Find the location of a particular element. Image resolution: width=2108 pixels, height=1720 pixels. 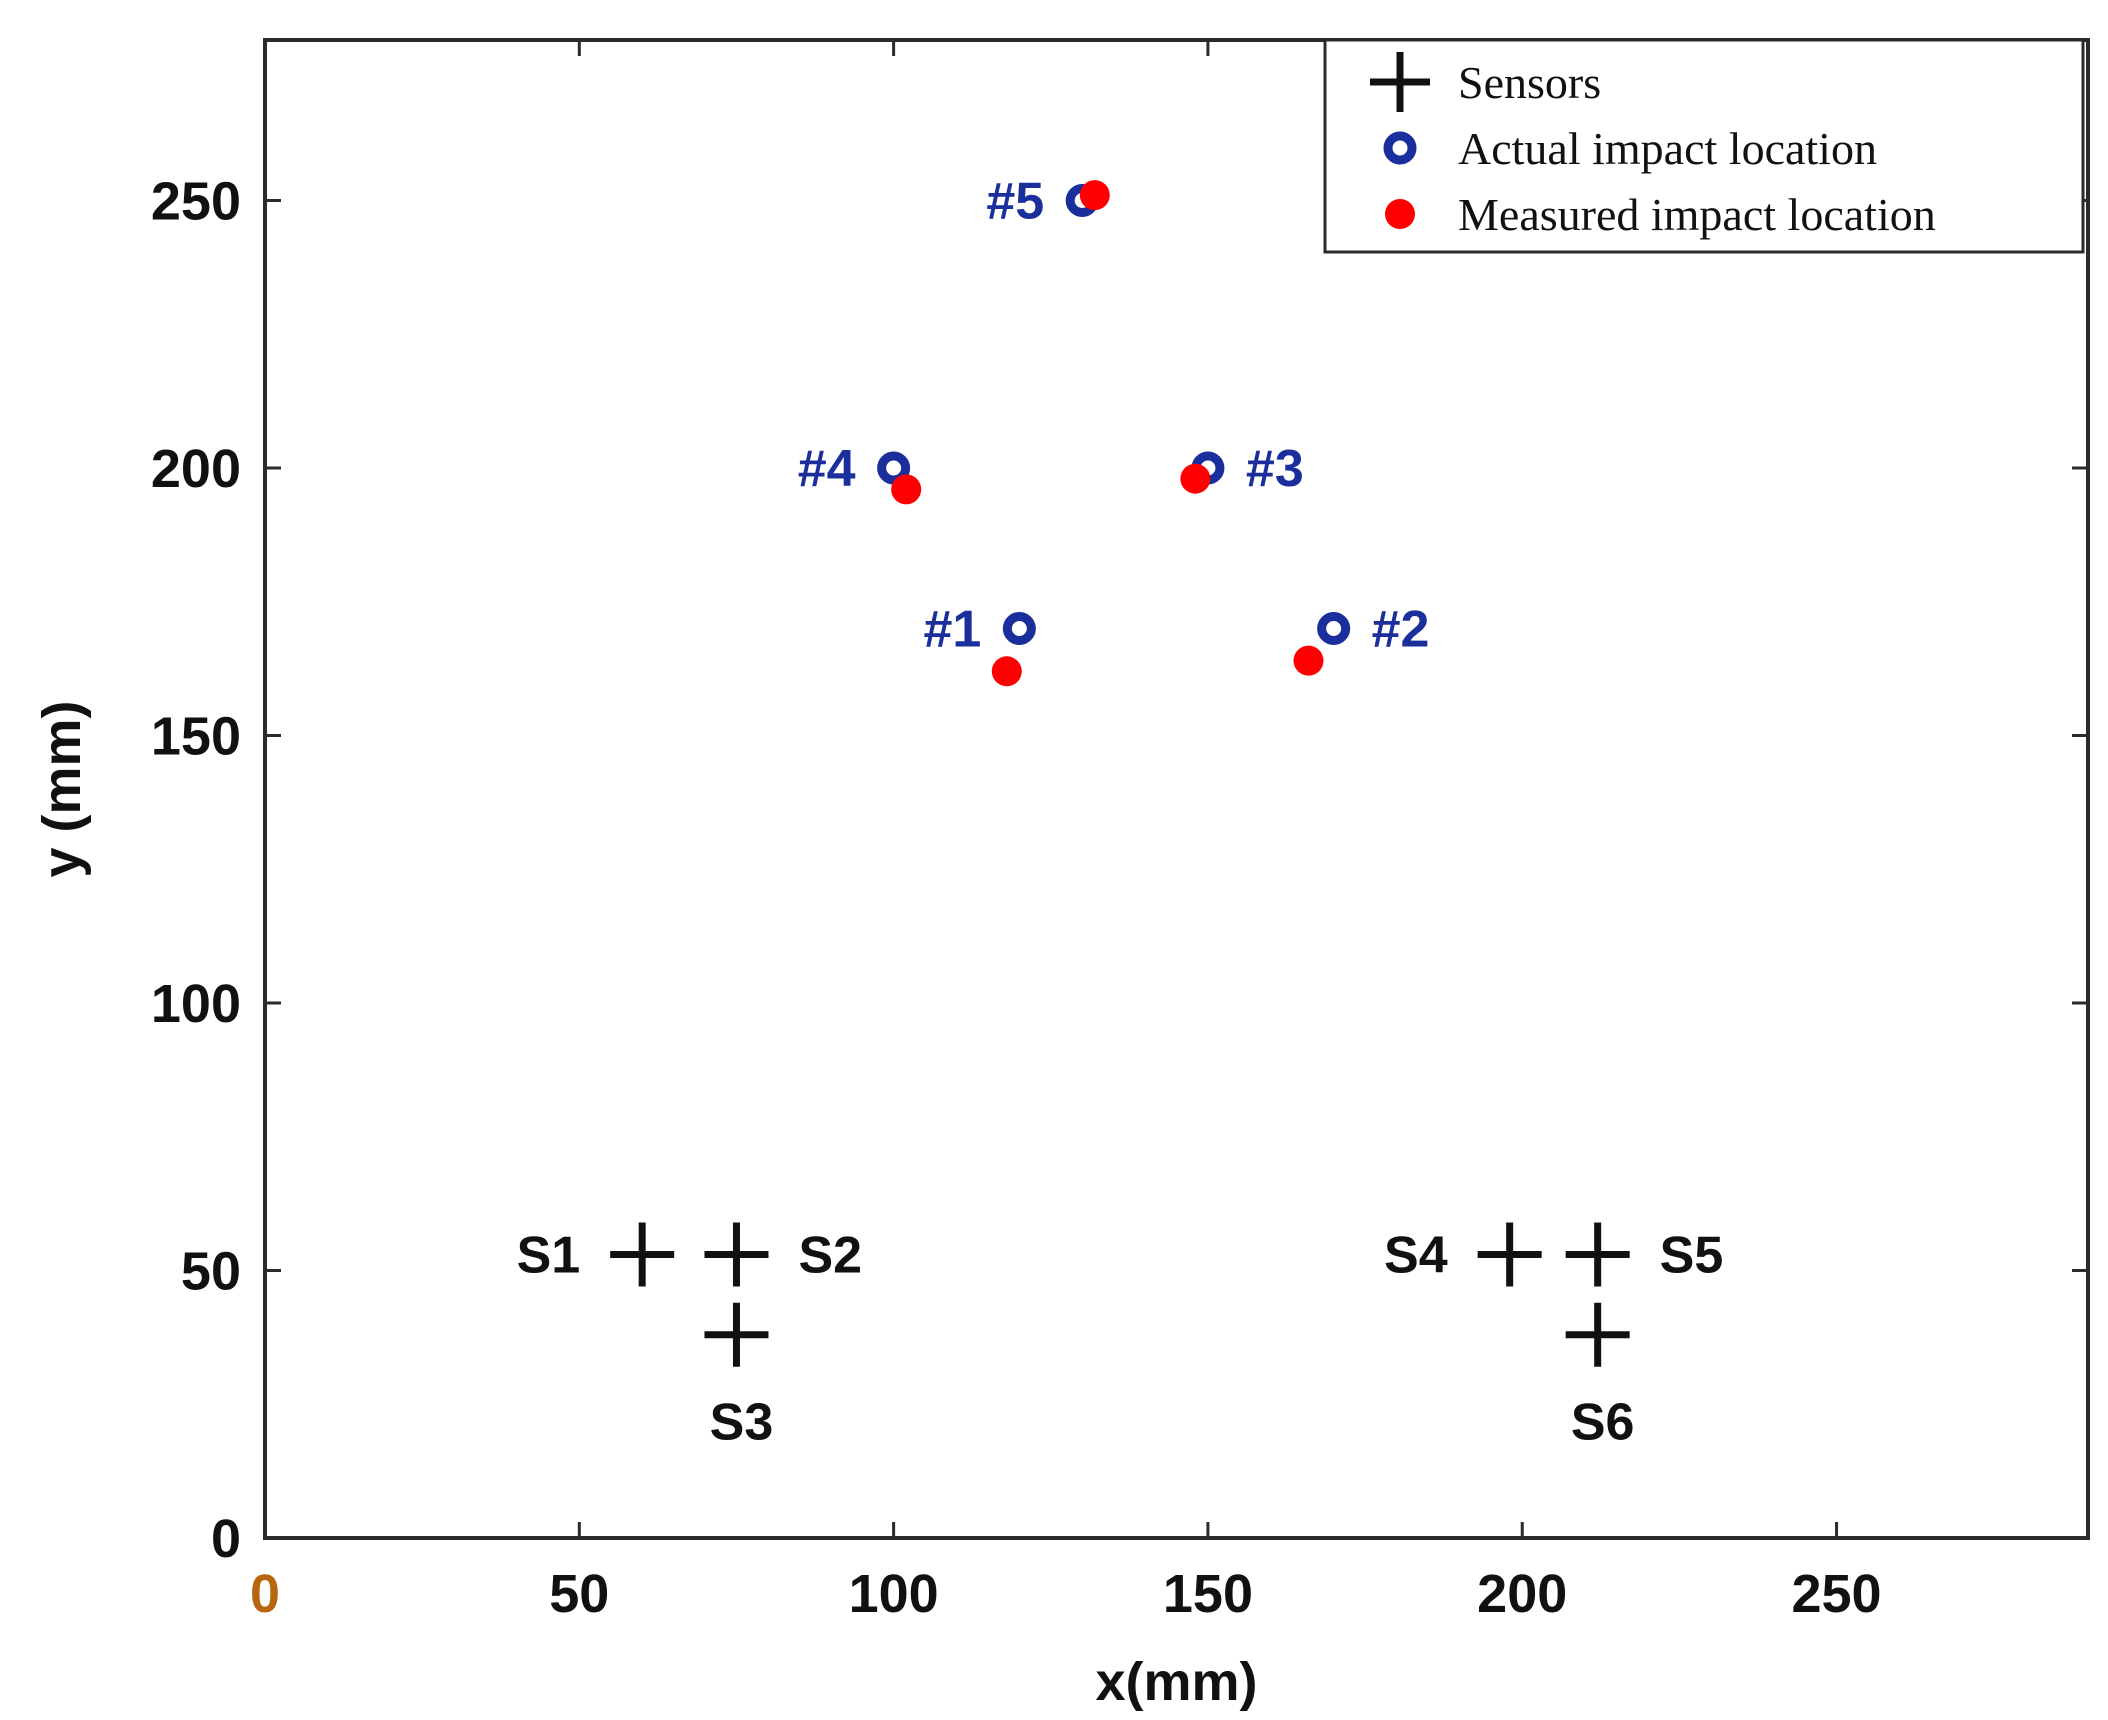

sensor-label: S1 is located at coordinates (549, 1255).